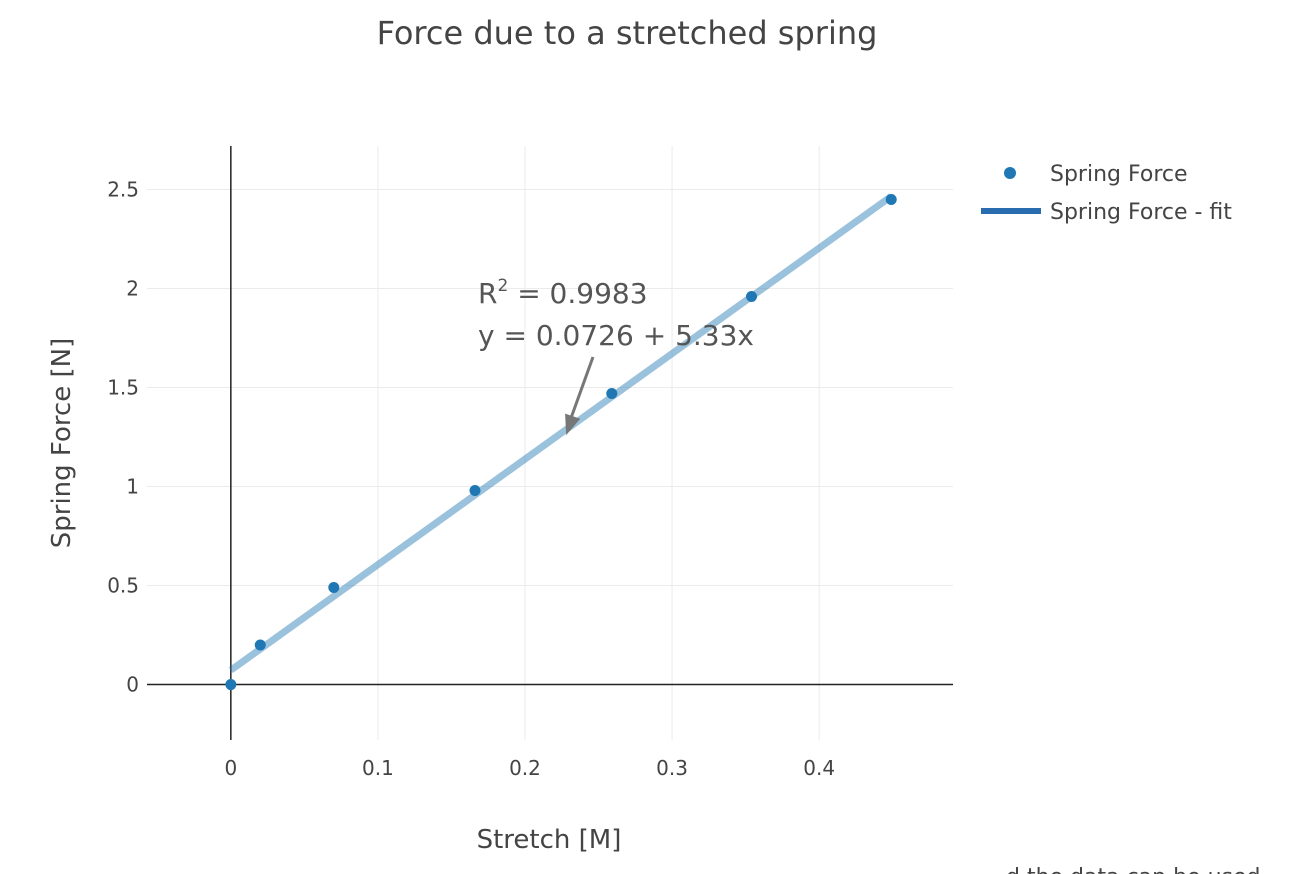  Describe the element at coordinates (132, 487) in the screenshot. I see `y-tick-label: 1` at that location.